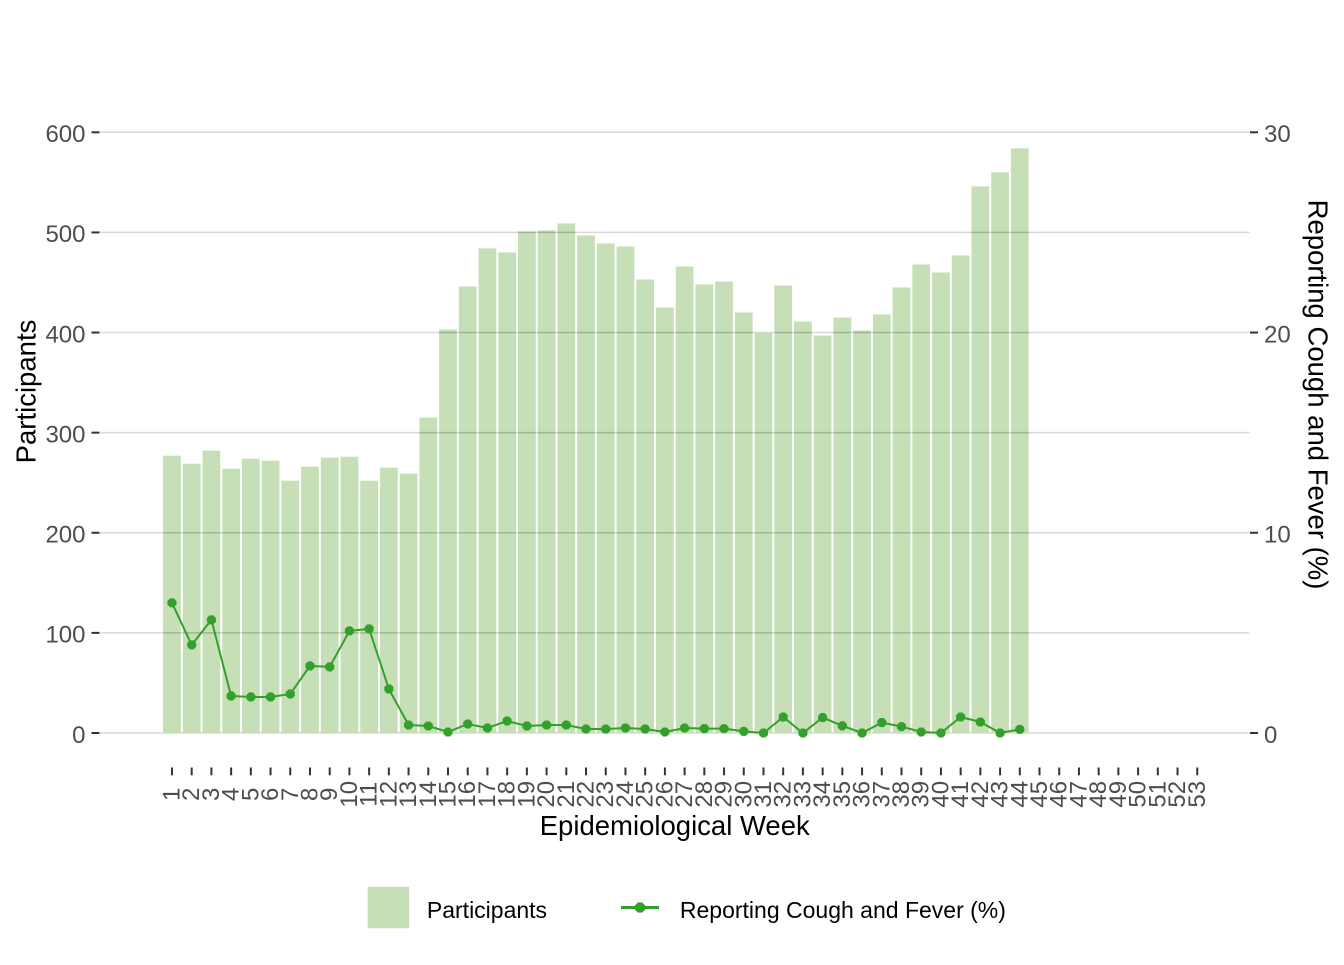  I want to click on svg-text: 50, so click(1138, 794).